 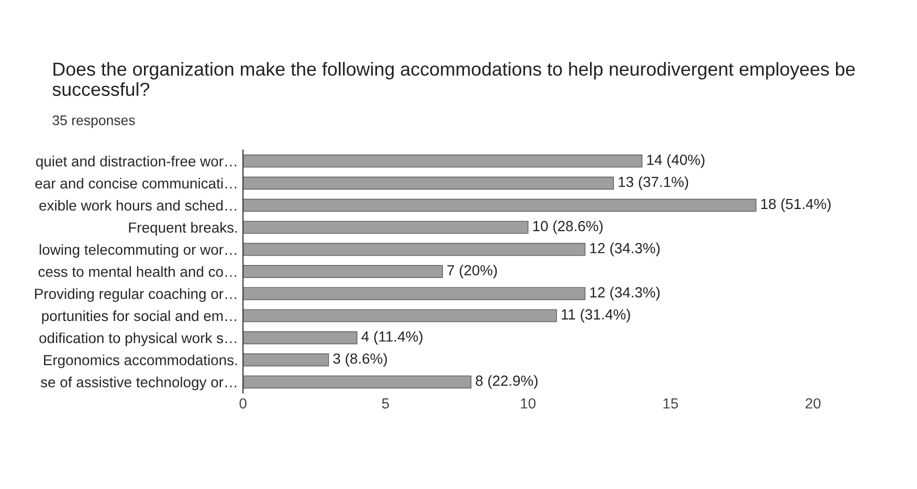 I want to click on x-tick-label: 5, so click(x=385, y=403).